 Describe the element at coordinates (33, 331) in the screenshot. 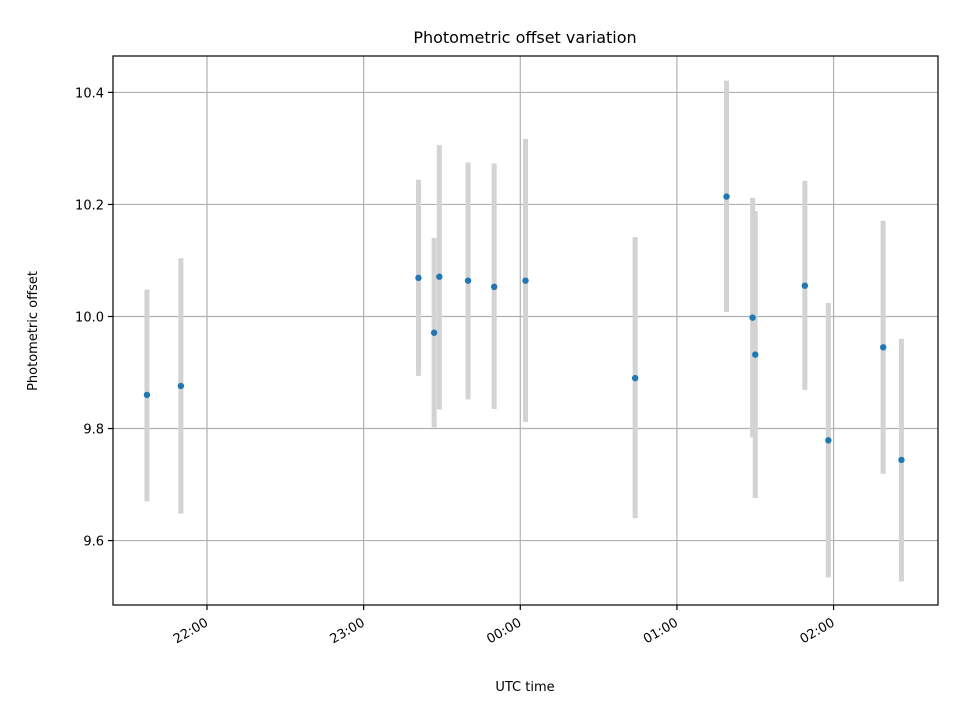

I see `y-axis-label: Photometric offset` at that location.